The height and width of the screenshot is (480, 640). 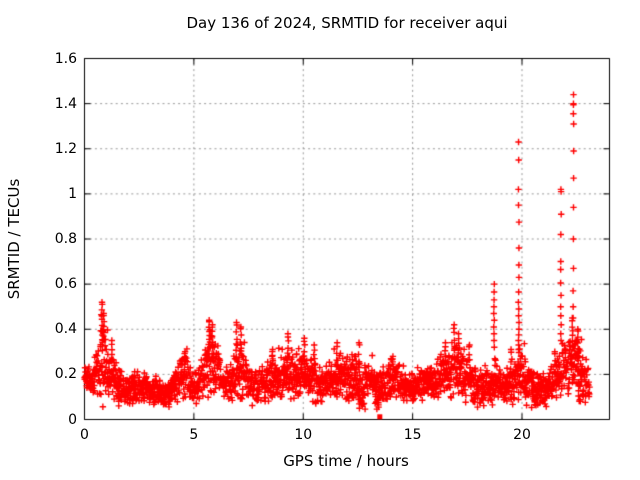 What do you see at coordinates (14, 239) in the screenshot?
I see `y-axis-label: SRMTID / TECUs` at bounding box center [14, 239].